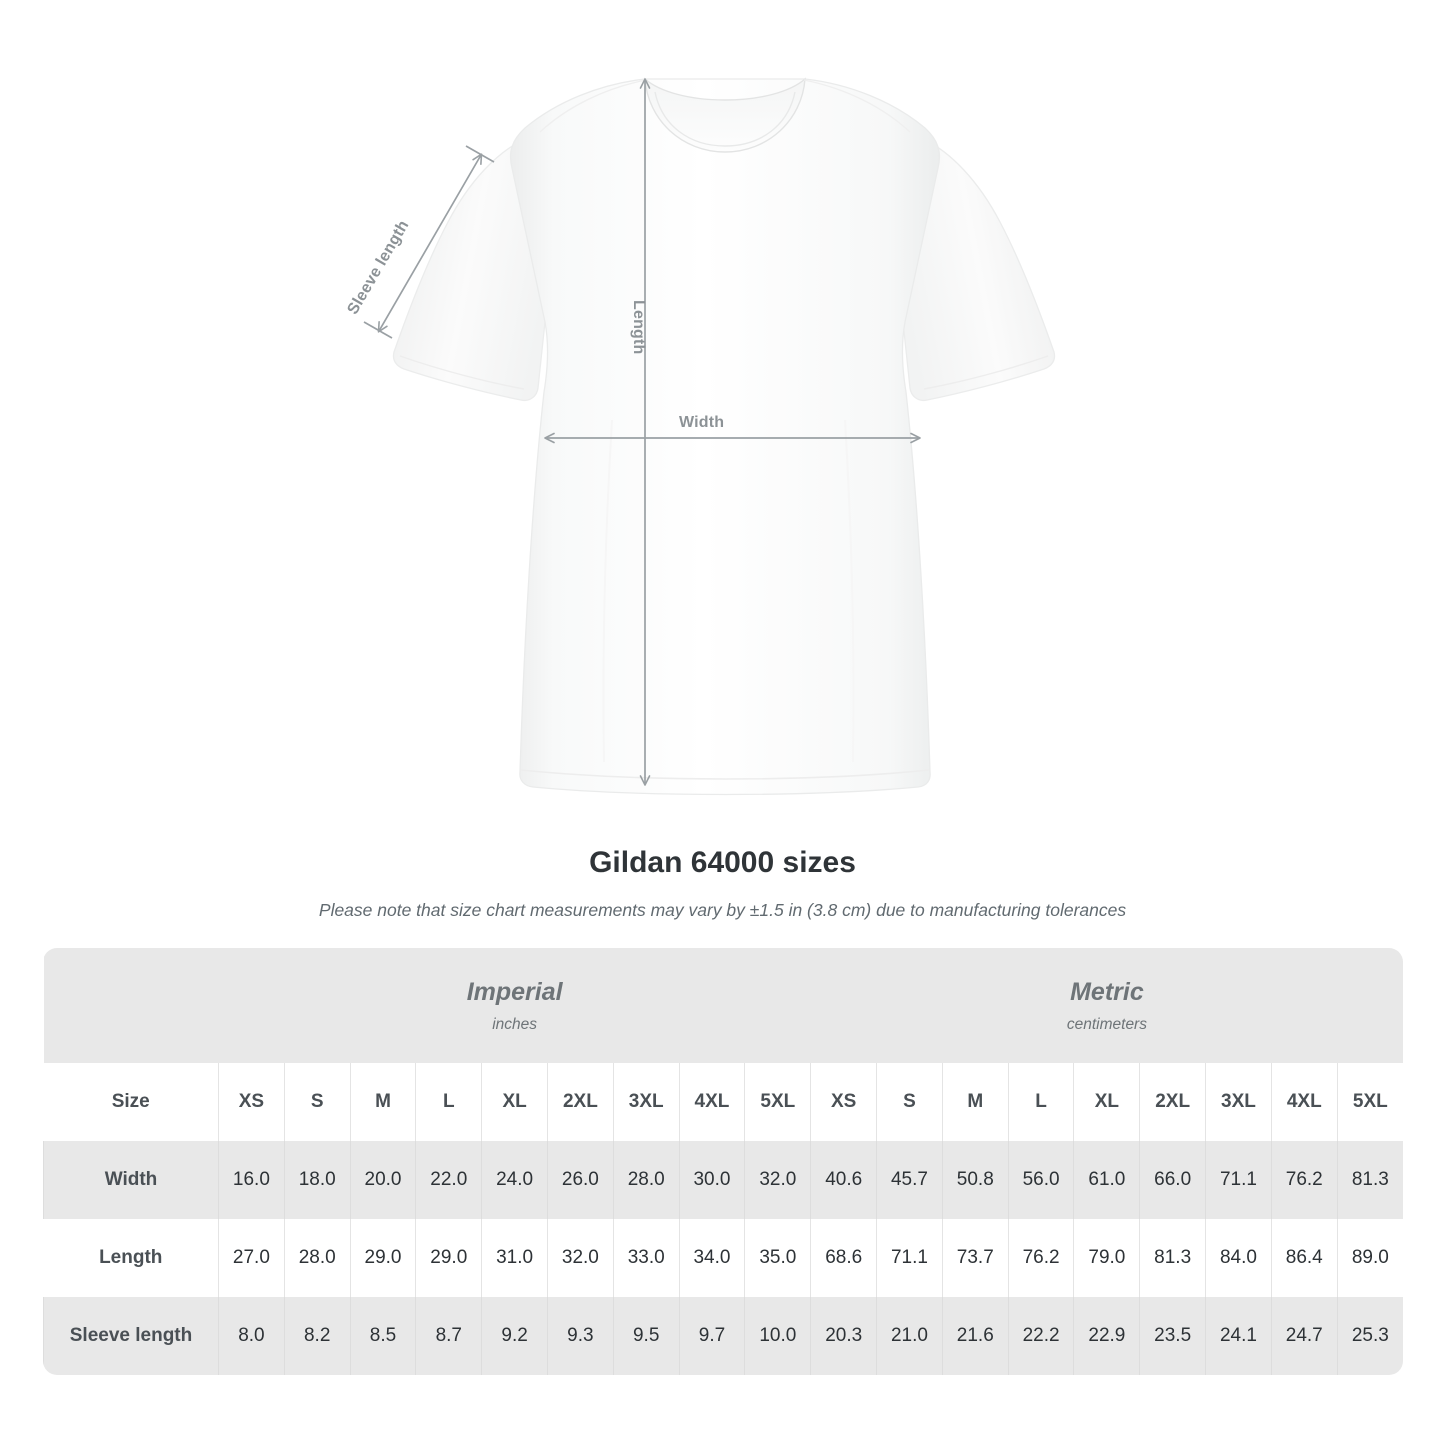  What do you see at coordinates (1172, 1180) in the screenshot?
I see `measurement-value-cell: 66.0` at bounding box center [1172, 1180].